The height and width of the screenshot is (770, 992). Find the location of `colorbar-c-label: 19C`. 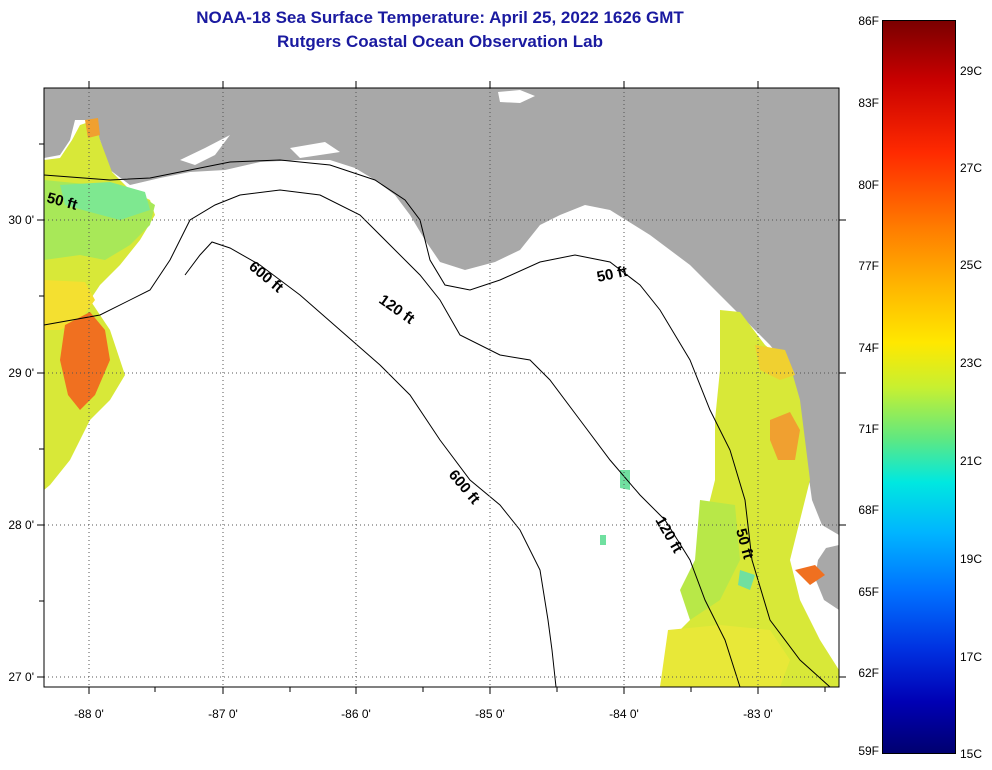

colorbar-c-label: 19C is located at coordinates (971, 559).